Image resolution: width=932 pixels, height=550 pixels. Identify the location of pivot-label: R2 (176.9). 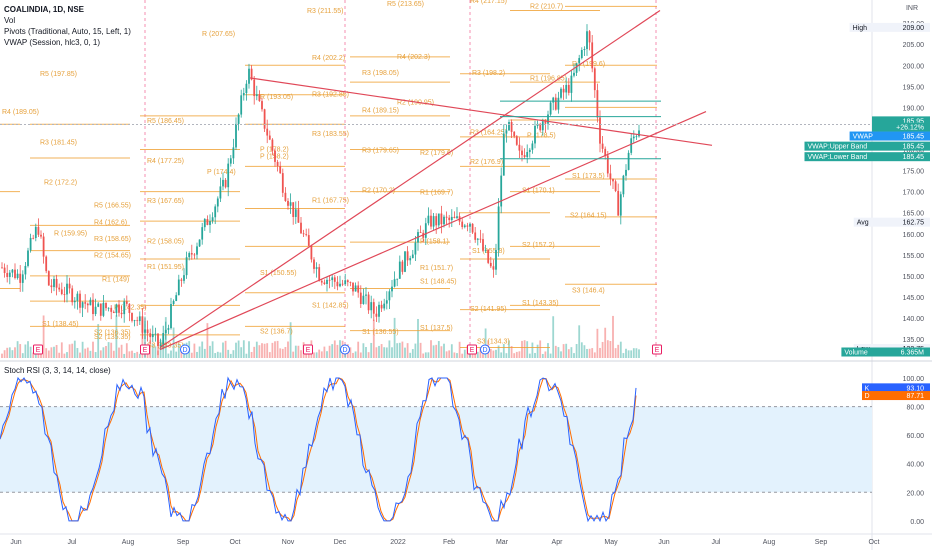
(486, 162).